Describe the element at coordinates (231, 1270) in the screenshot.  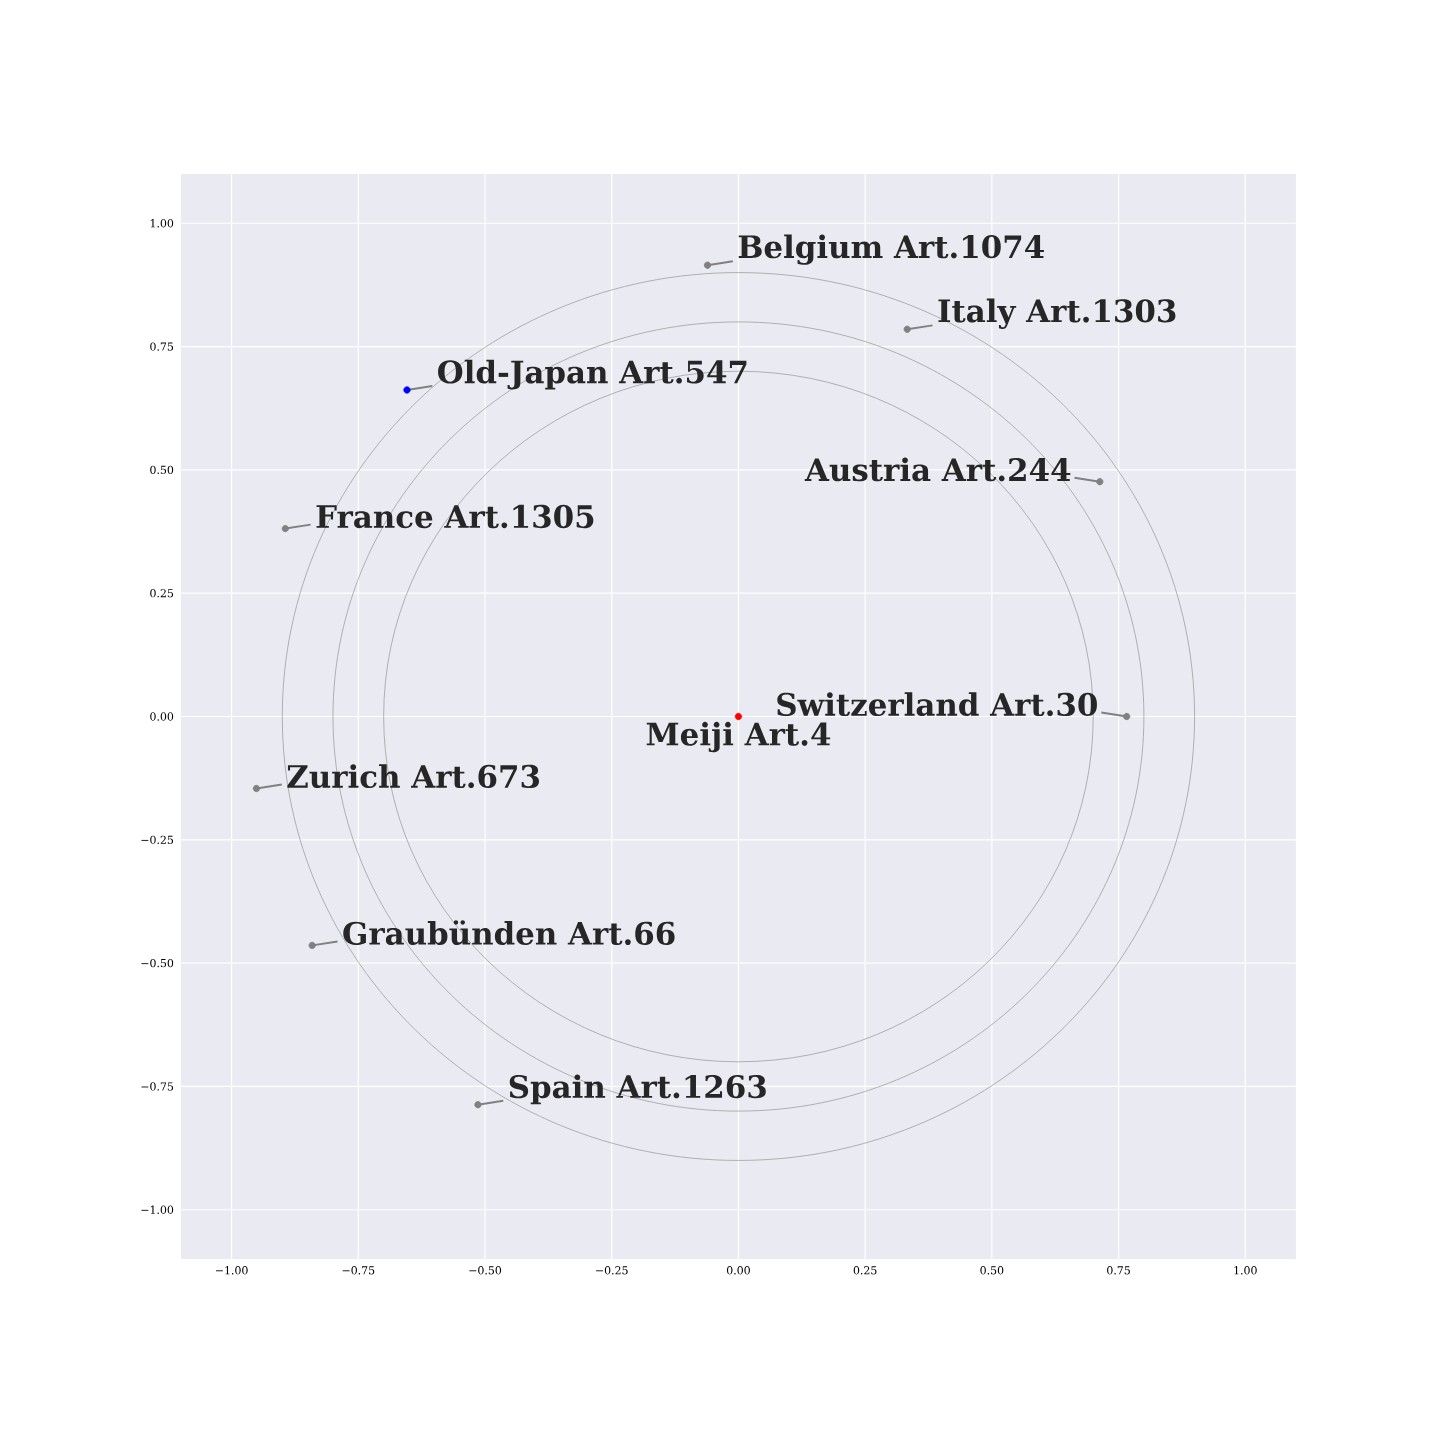
I see `x-tick-label: −1.00` at that location.